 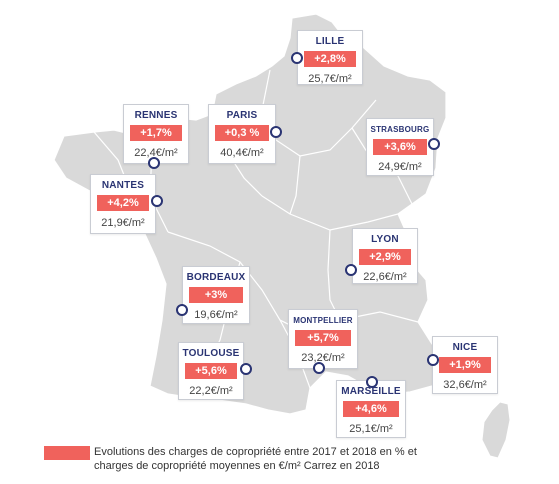 I want to click on card-toulouse: TOULOUSE +5,6% 22,2€/m², so click(x=211, y=371).